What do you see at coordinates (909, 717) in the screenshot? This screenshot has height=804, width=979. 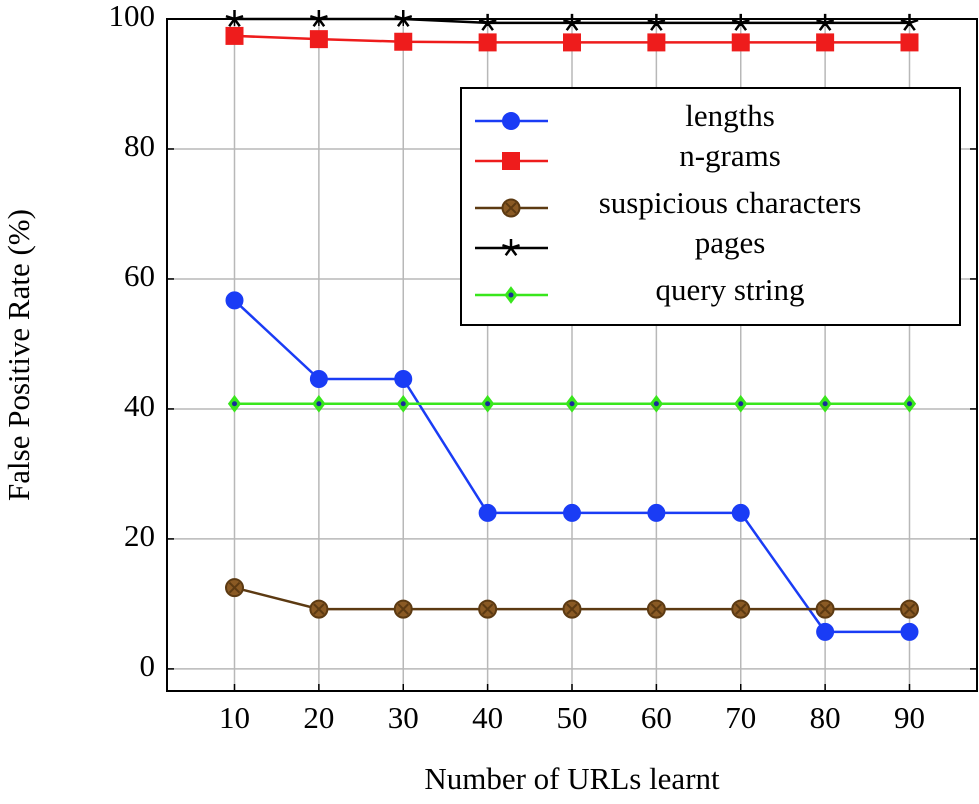 I see `x-tick-label: 90` at bounding box center [909, 717].